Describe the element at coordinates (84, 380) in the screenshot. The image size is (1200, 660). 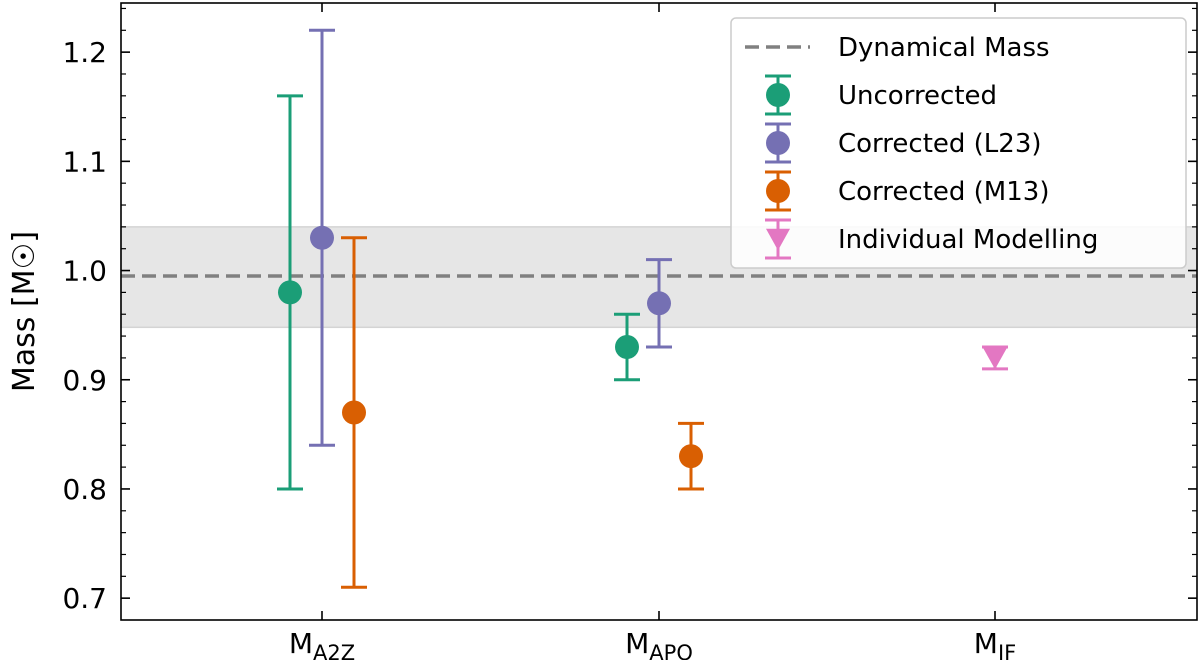
I see `y-tick-label: 0.9` at that location.